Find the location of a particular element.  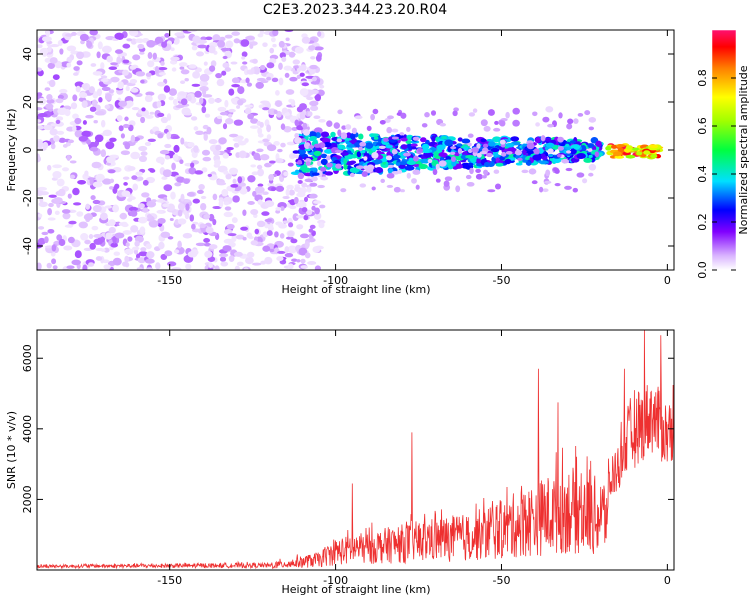

spectrogram-cell-1986 is located at coordinates (325, 134).